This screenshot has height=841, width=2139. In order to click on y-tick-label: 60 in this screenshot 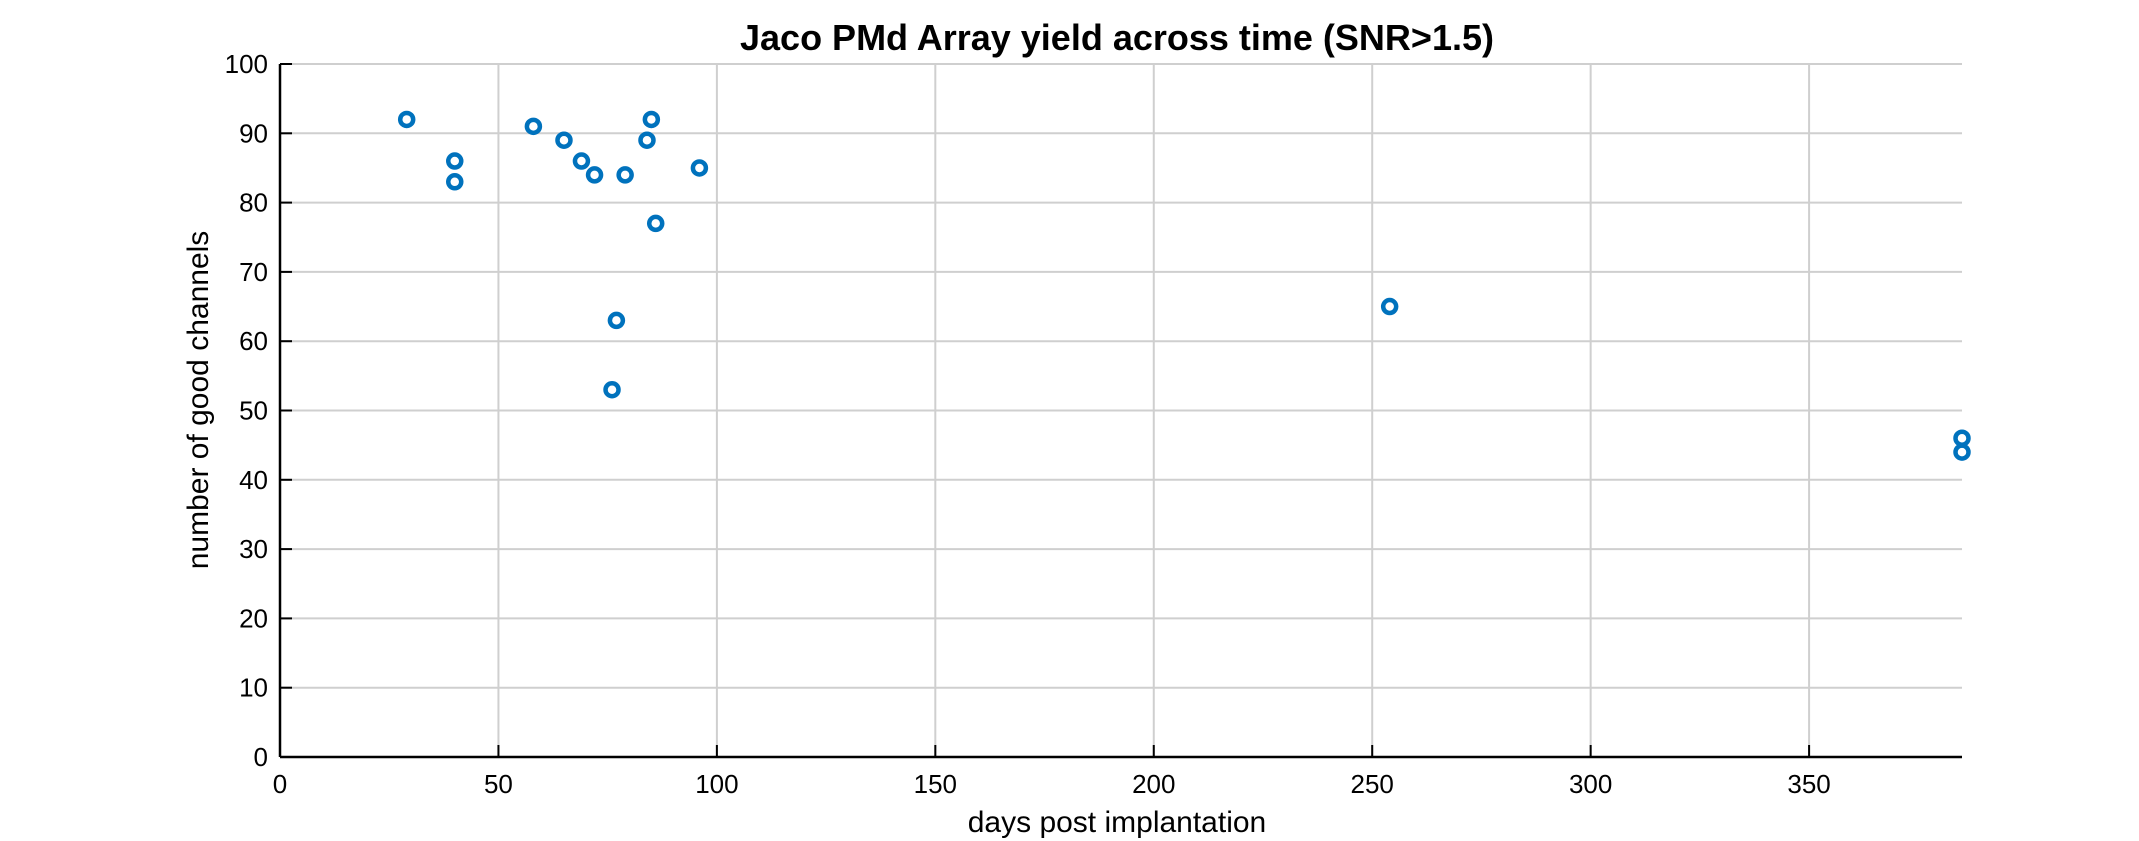, I will do `click(253, 341)`.